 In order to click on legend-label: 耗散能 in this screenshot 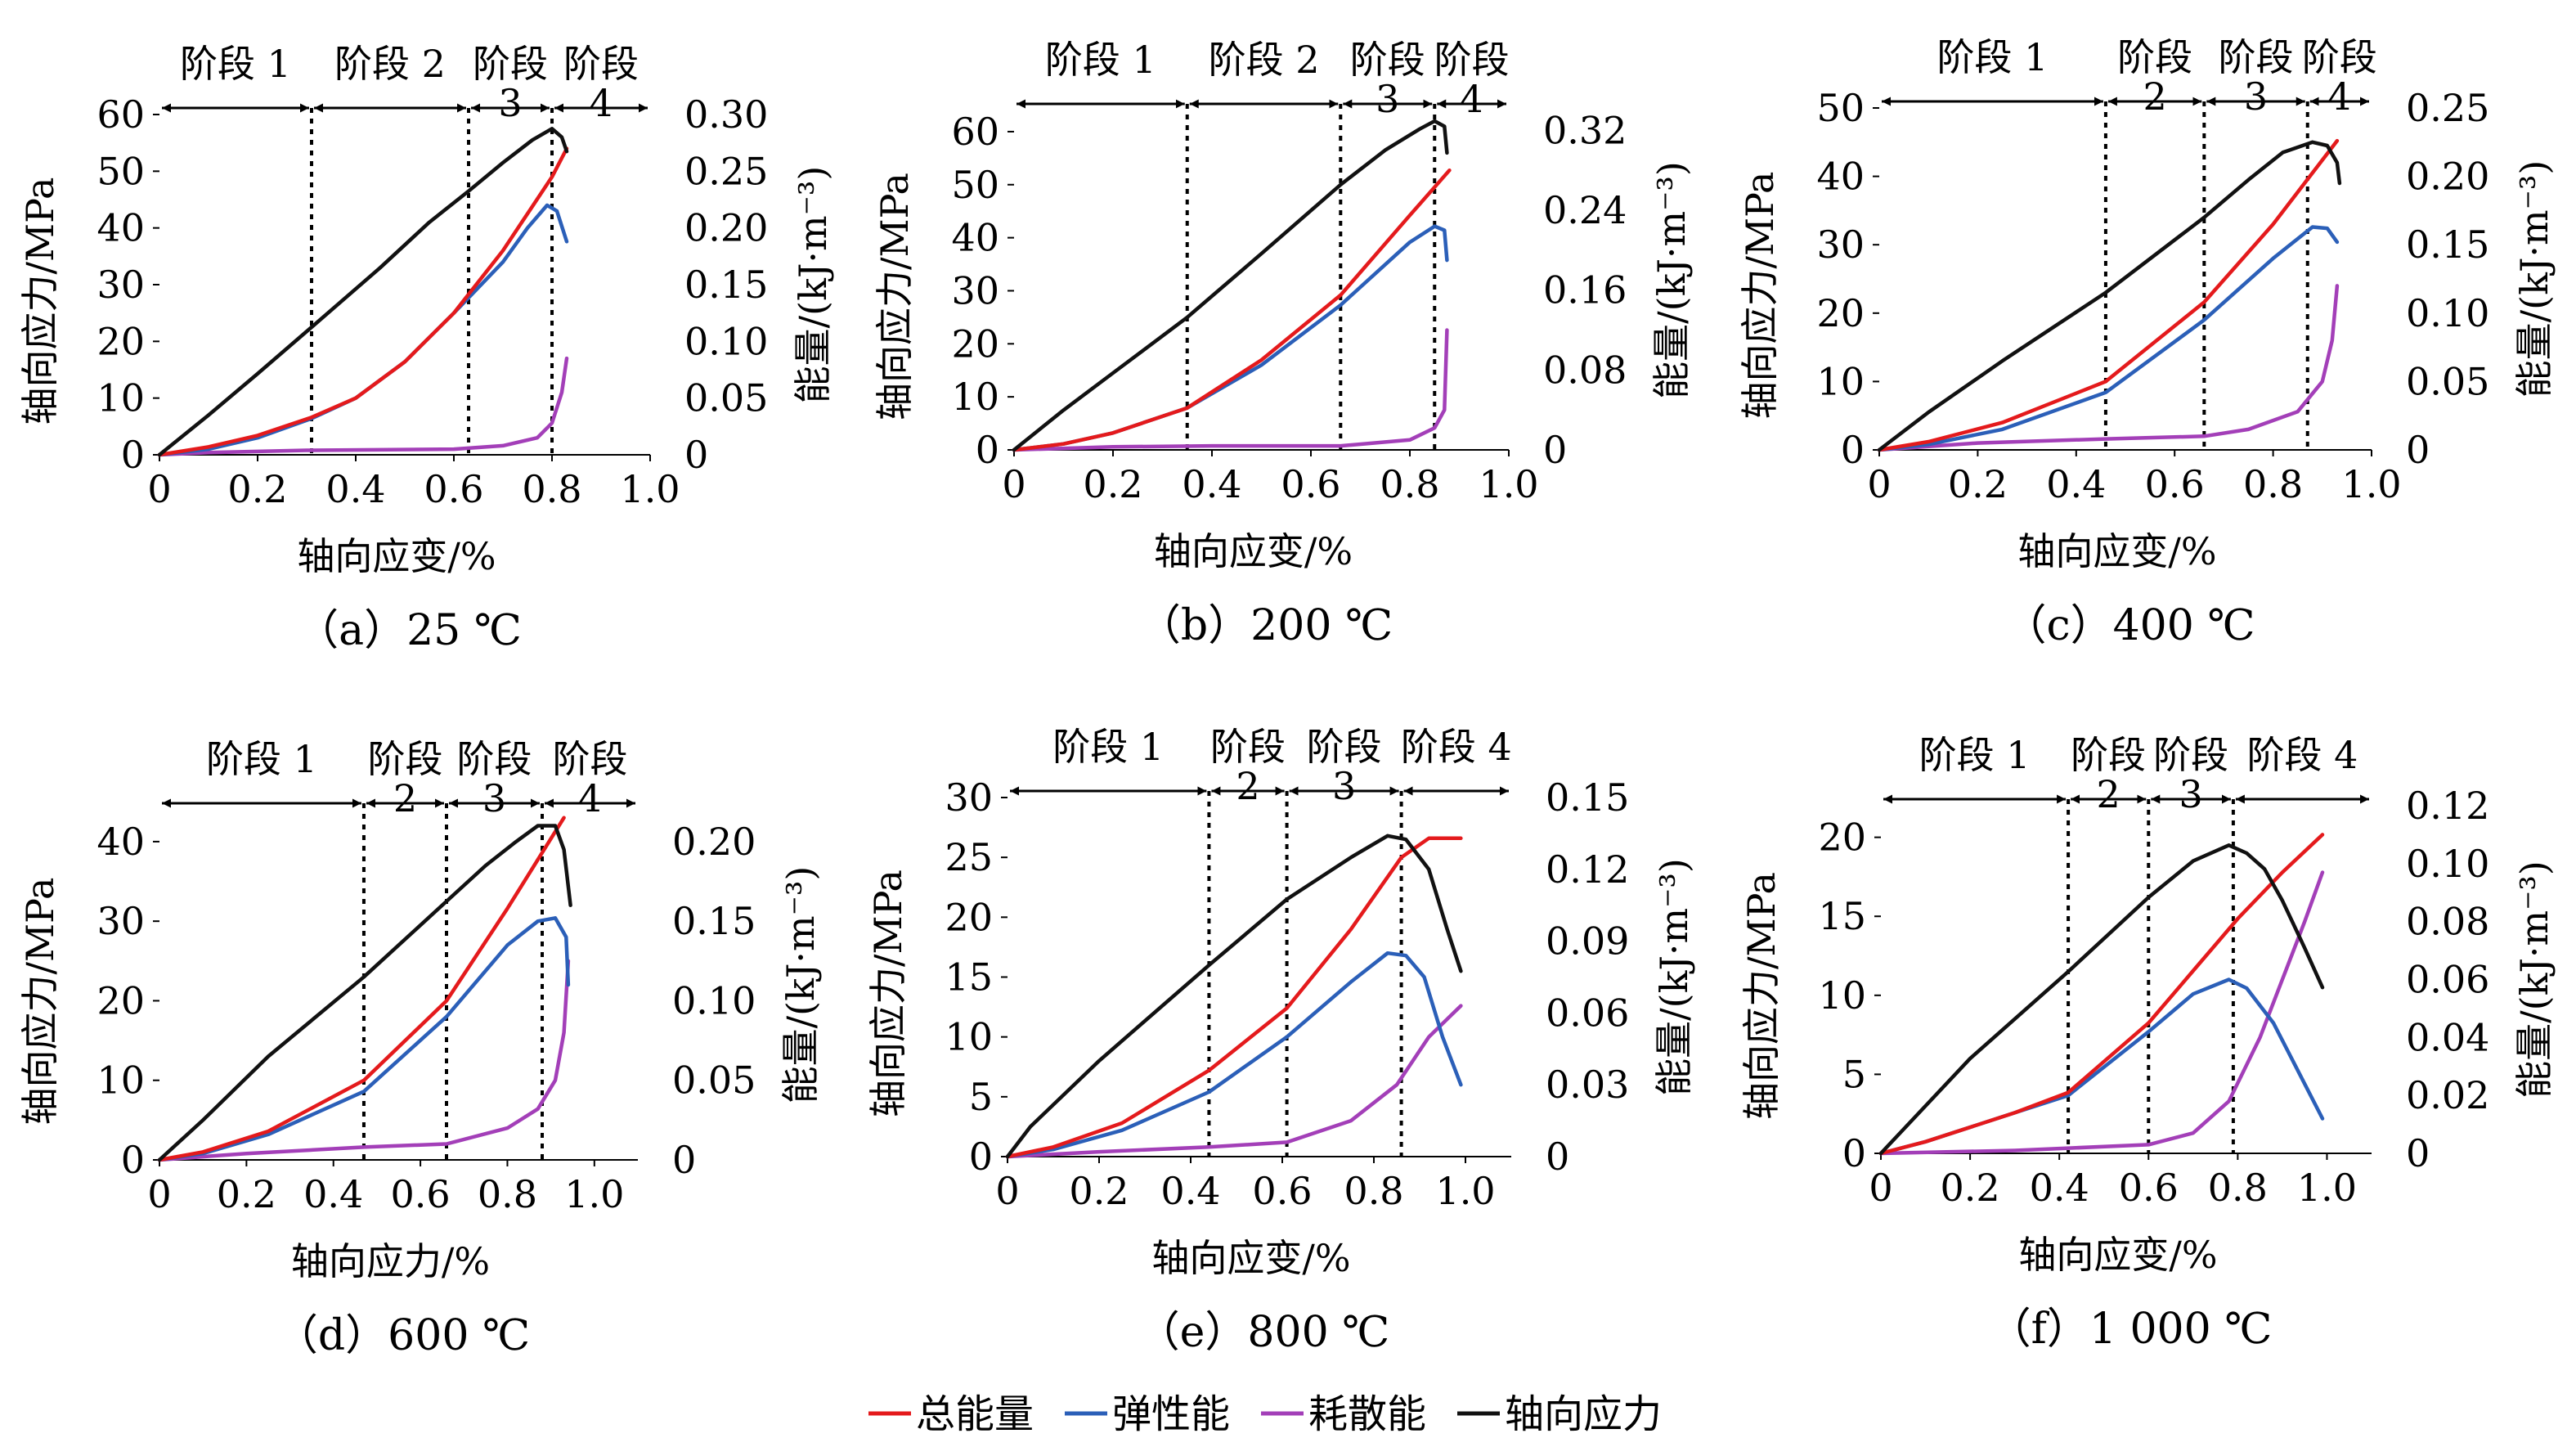, I will do `click(1367, 1414)`.